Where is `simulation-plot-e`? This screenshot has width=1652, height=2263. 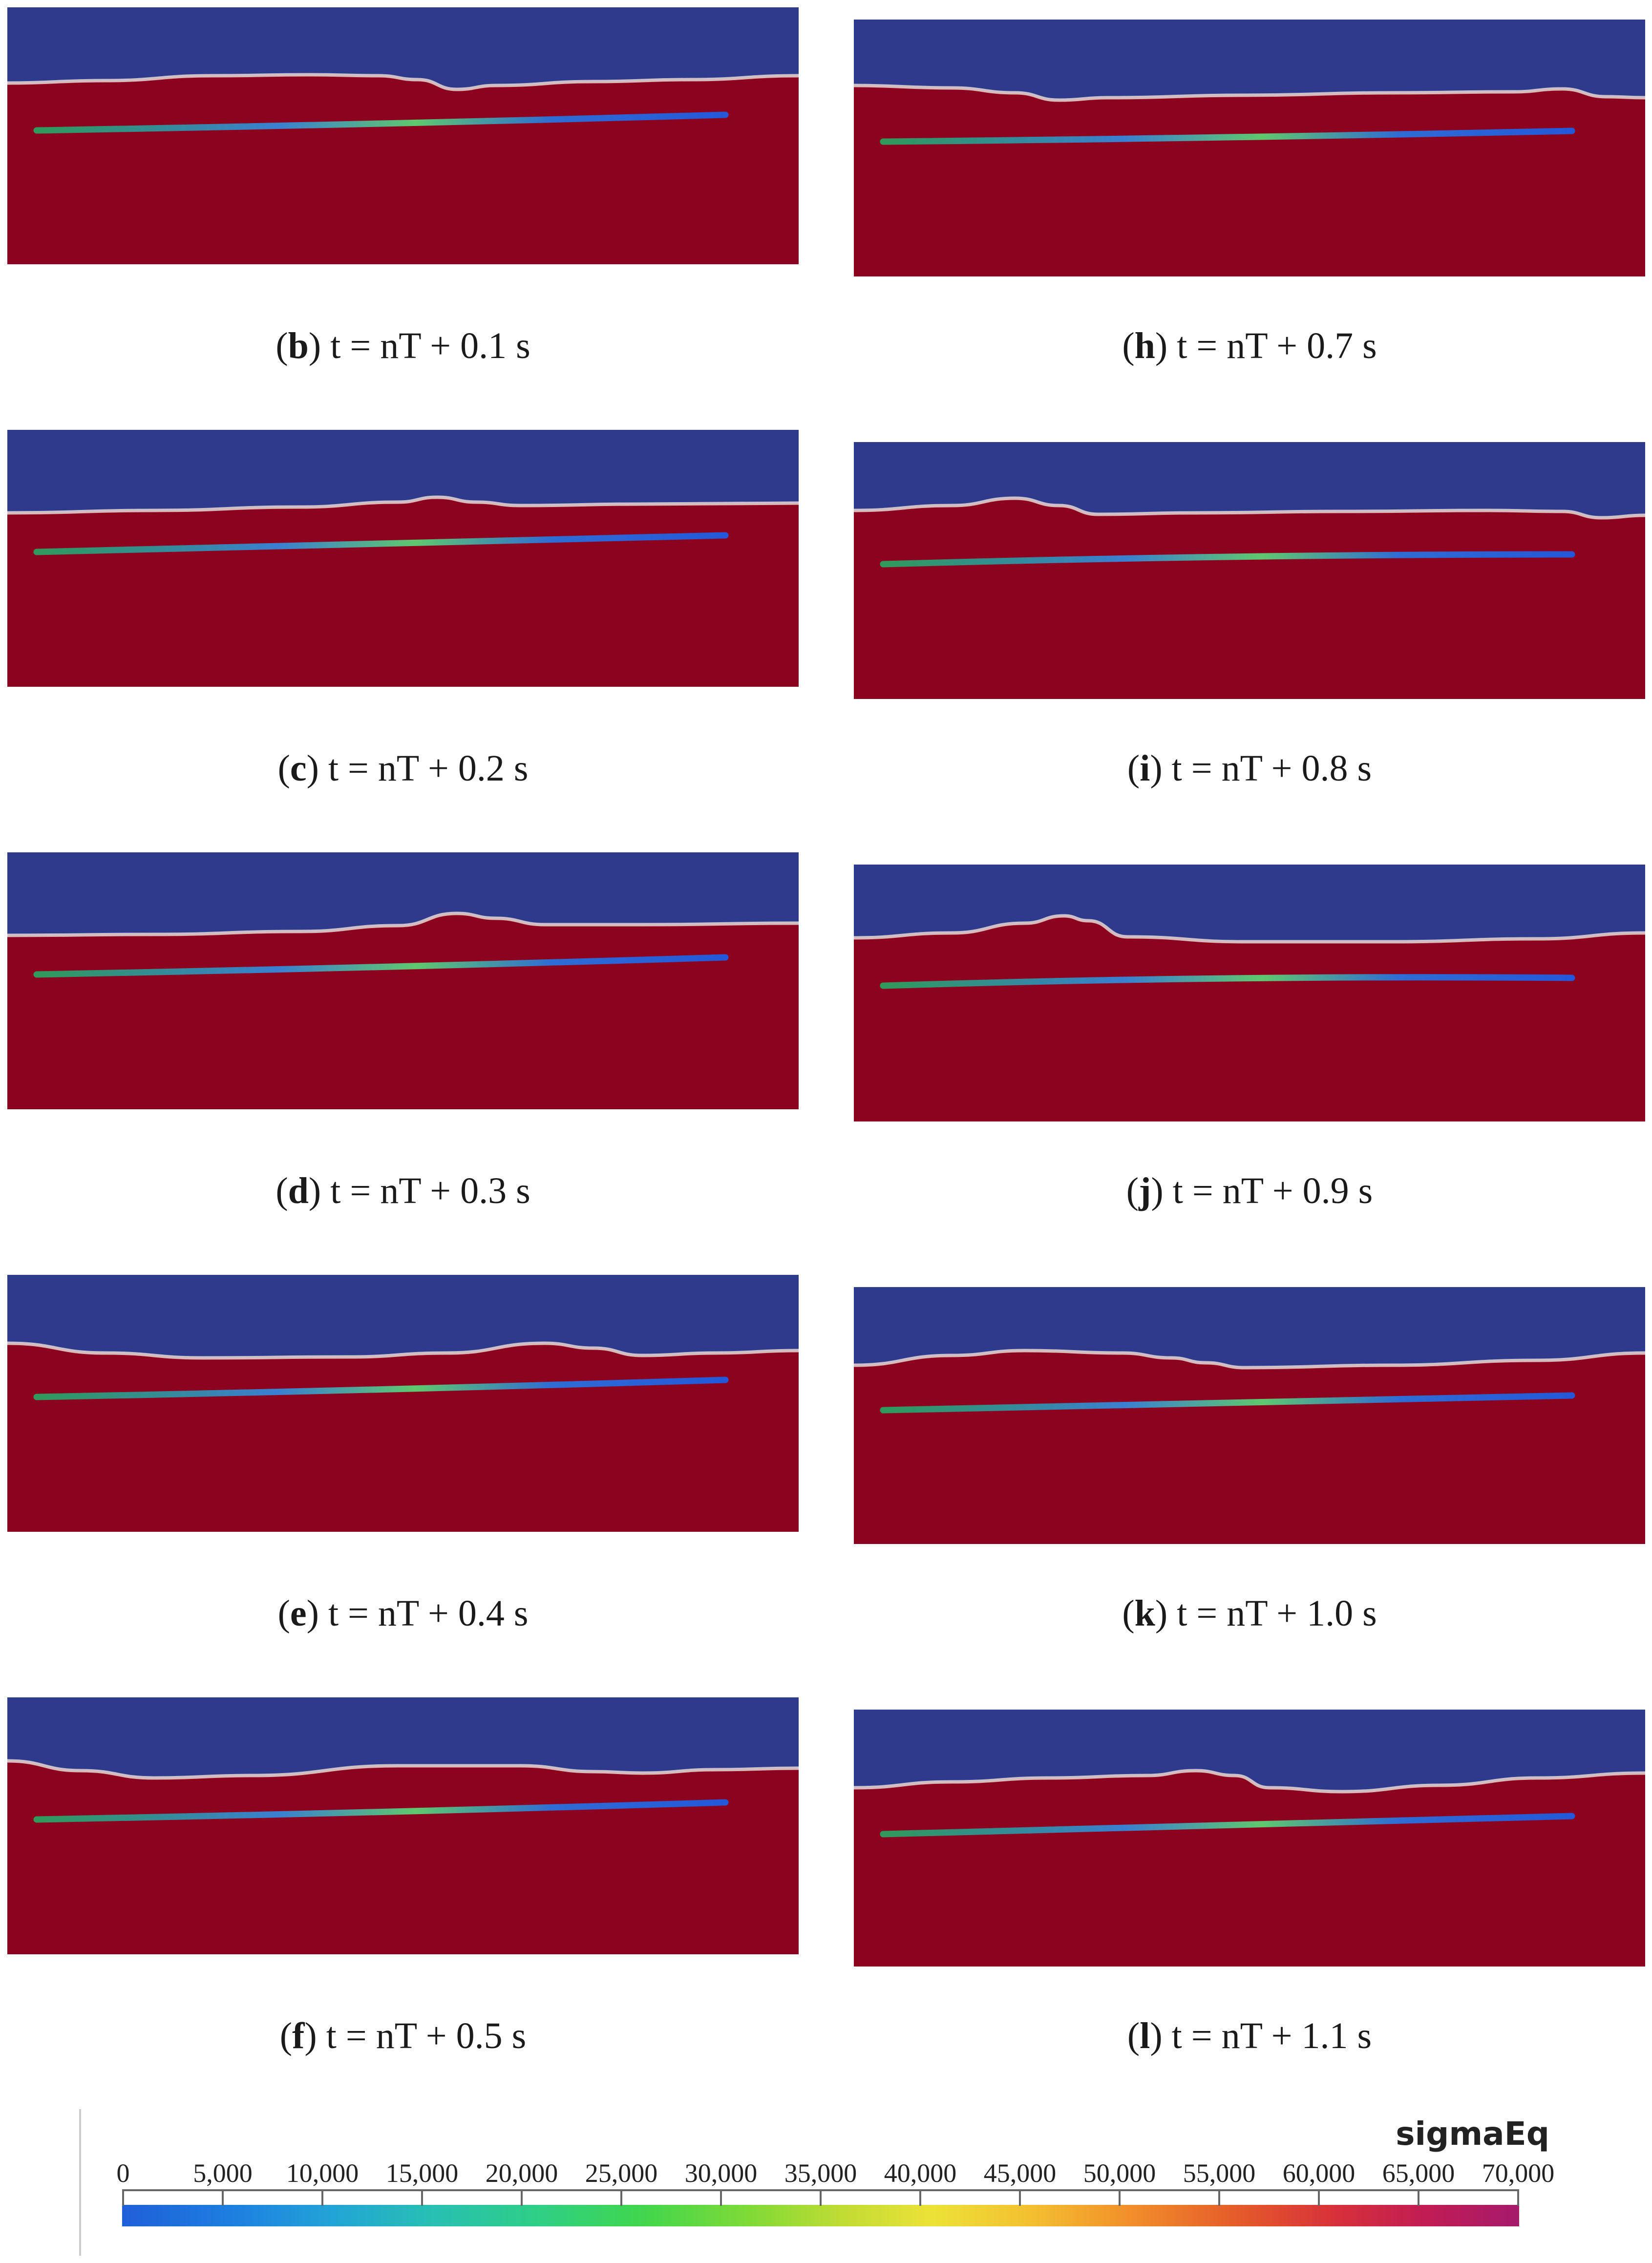 simulation-plot-e is located at coordinates (403, 1403).